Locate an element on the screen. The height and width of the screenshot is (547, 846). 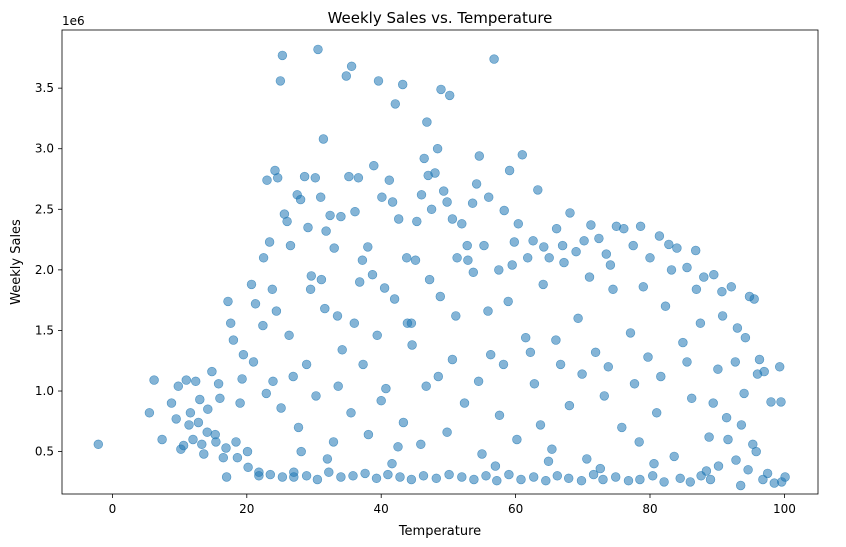
x-tick-label: 40 is located at coordinates (381, 509).